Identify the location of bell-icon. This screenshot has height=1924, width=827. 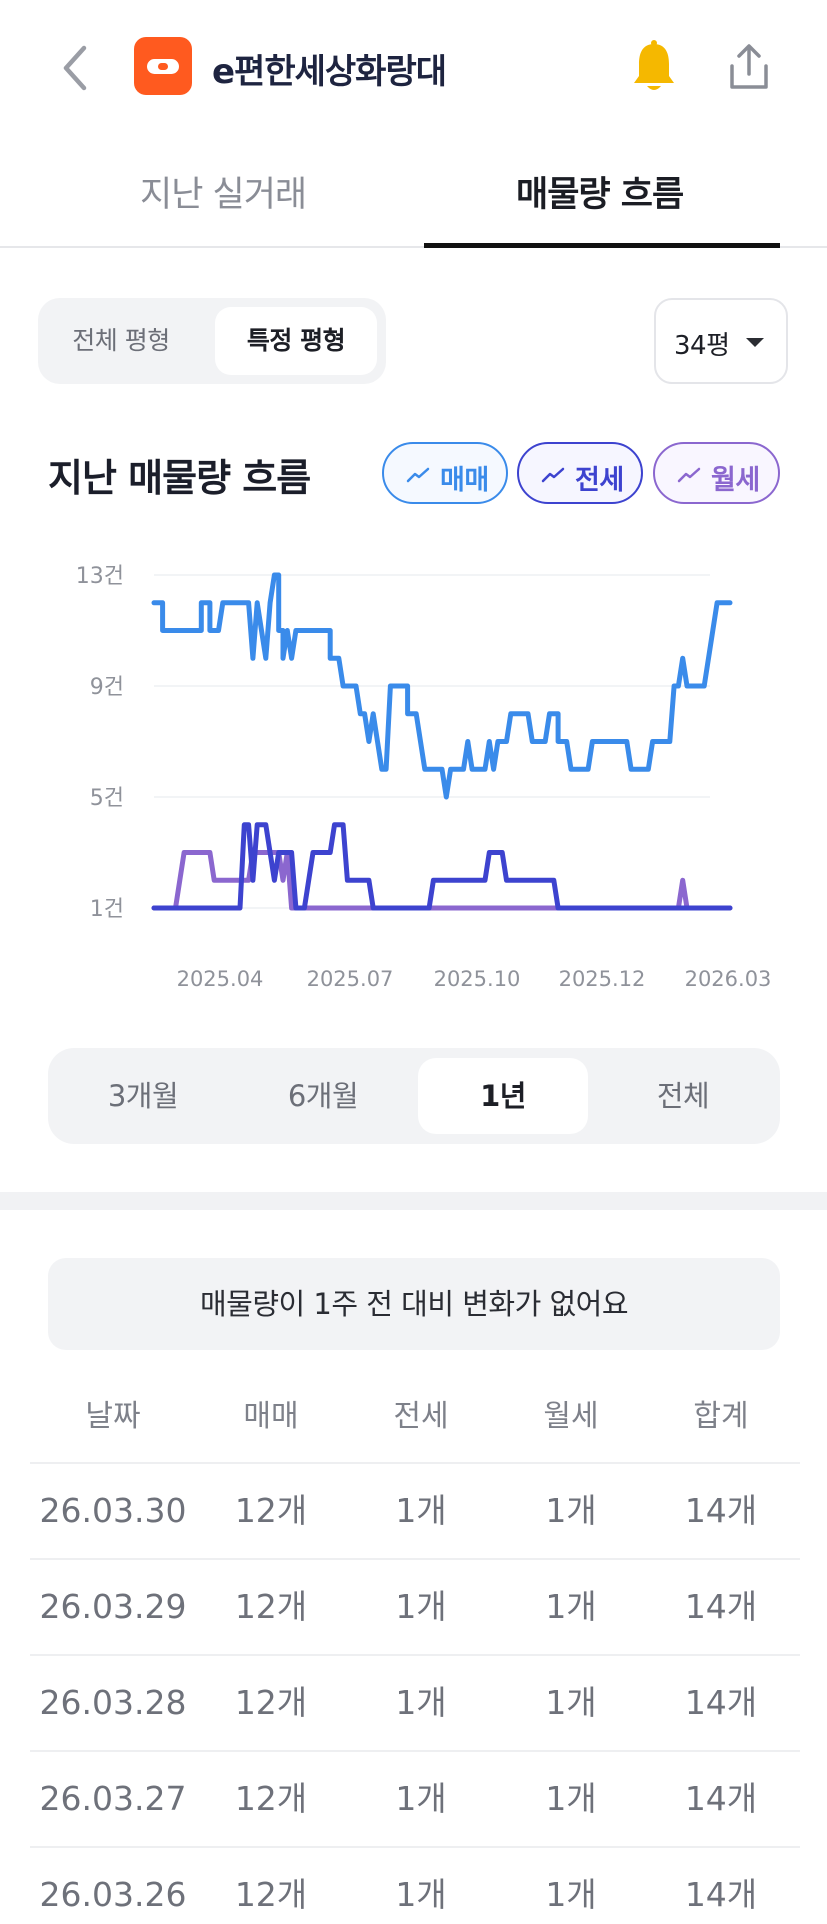
(654, 65).